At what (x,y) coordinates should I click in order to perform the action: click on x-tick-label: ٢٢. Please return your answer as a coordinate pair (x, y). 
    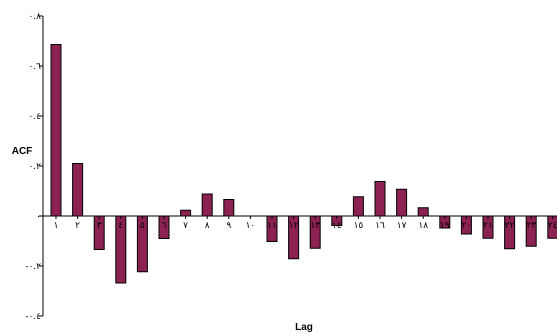
    Looking at the image, I should click on (510, 226).